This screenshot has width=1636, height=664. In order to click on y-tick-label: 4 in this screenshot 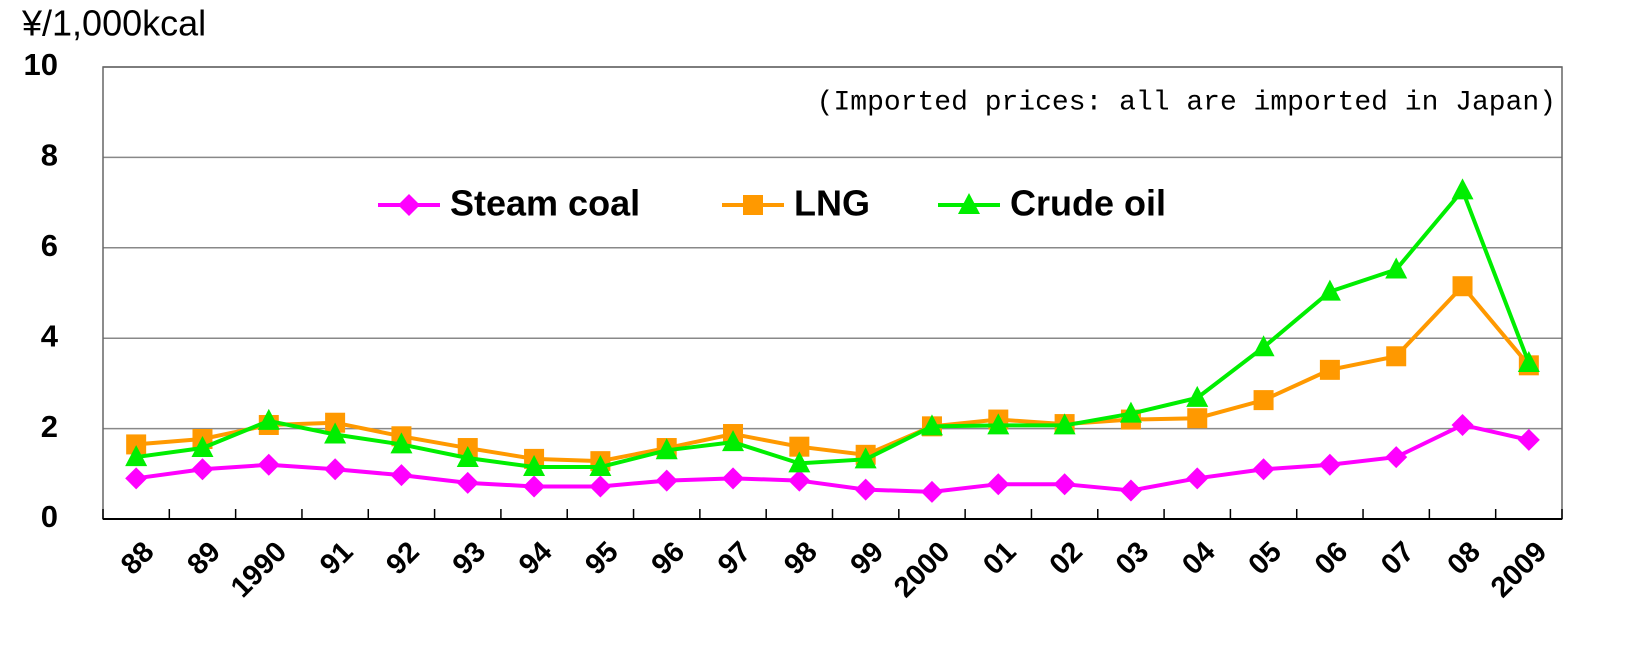, I will do `click(50, 335)`.